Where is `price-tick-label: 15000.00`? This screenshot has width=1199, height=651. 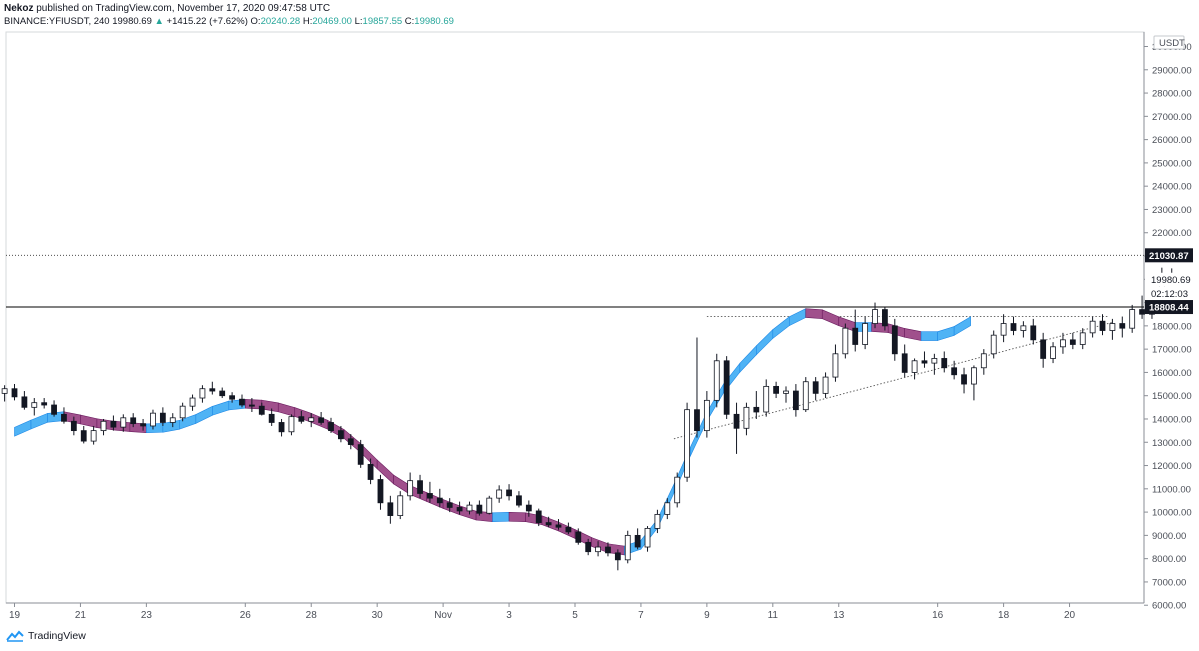
price-tick-label: 15000.00 is located at coordinates (1172, 396).